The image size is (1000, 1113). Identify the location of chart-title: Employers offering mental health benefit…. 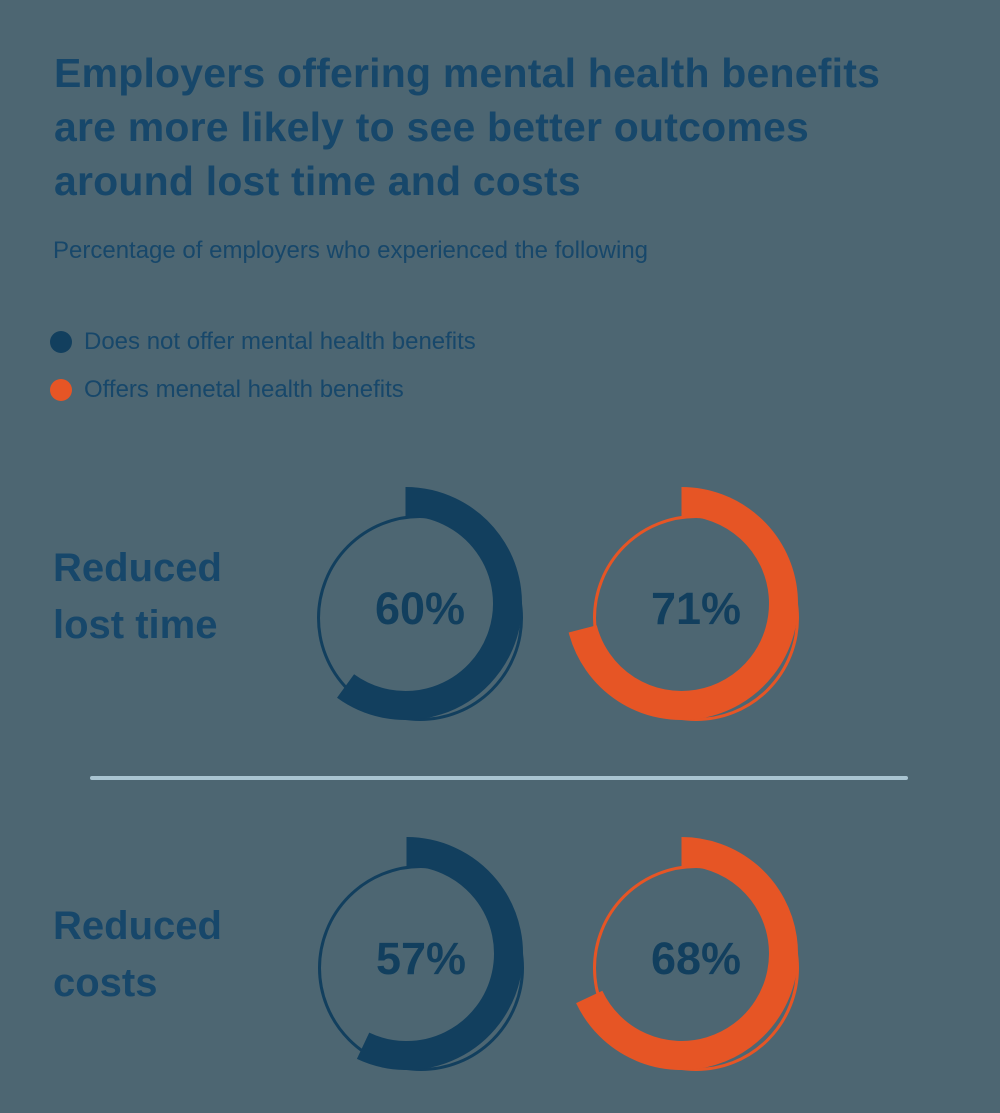
(467, 127).